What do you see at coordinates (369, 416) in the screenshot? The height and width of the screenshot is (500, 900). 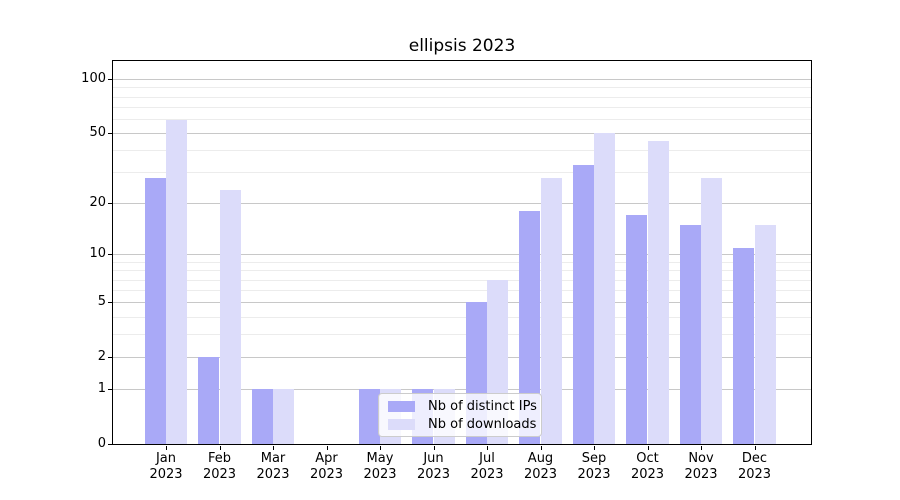 I see `distinct-ips-bar-may` at bounding box center [369, 416].